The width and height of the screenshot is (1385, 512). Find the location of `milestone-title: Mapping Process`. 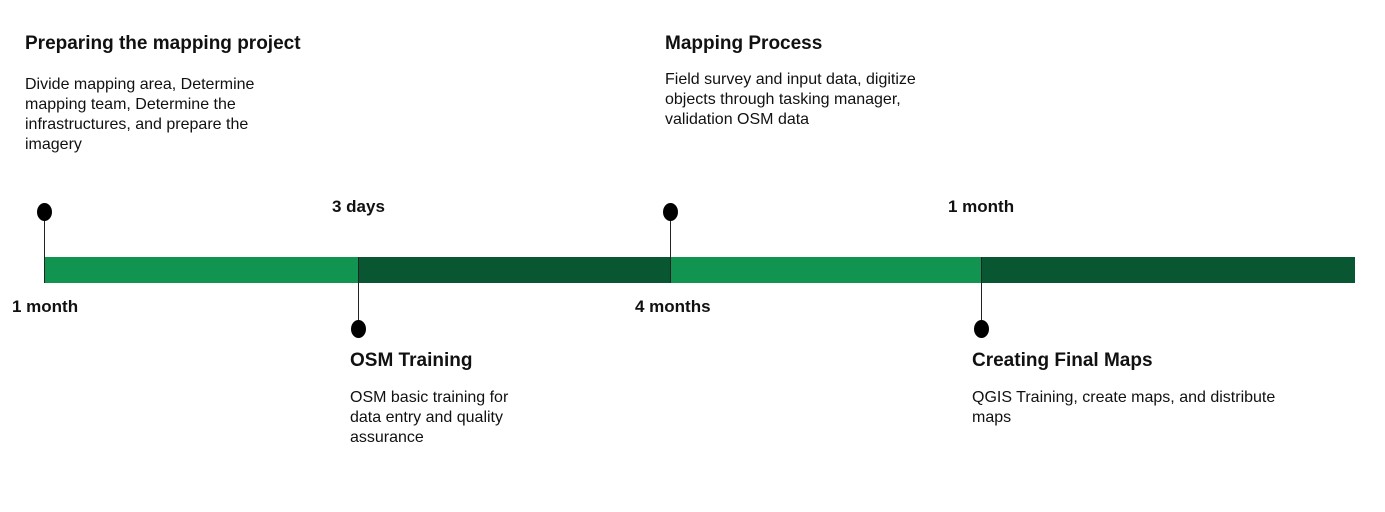

milestone-title: Mapping Process is located at coordinates (744, 43).